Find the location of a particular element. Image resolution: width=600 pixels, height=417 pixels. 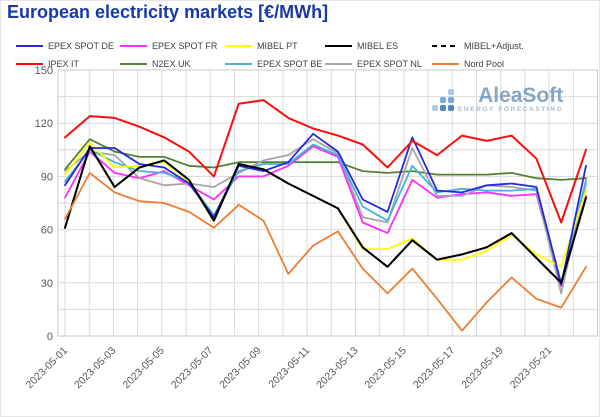

legend-label: MIBEL ES is located at coordinates (378, 46).